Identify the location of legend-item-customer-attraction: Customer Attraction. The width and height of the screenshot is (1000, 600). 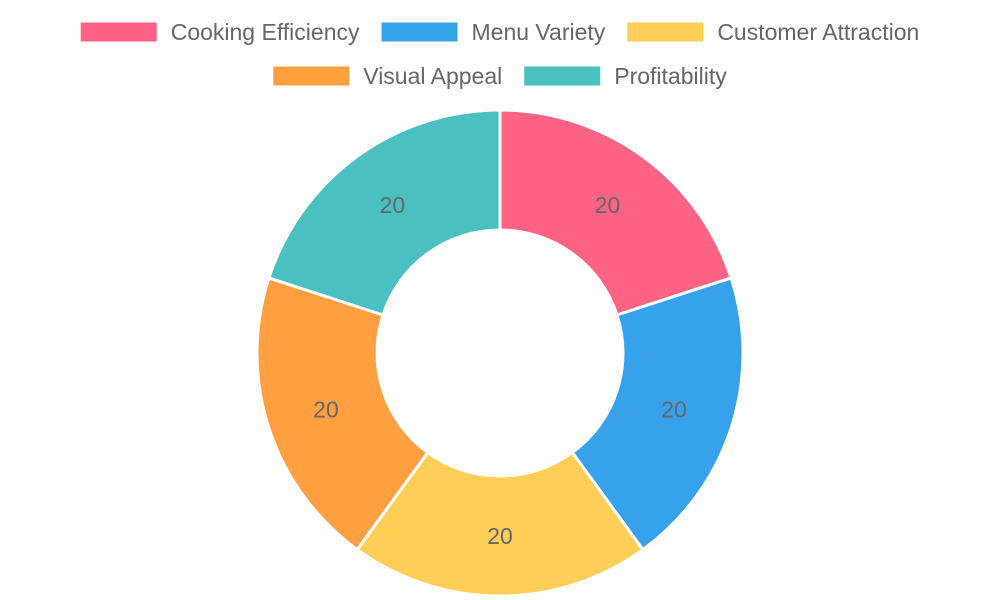
(773, 32).